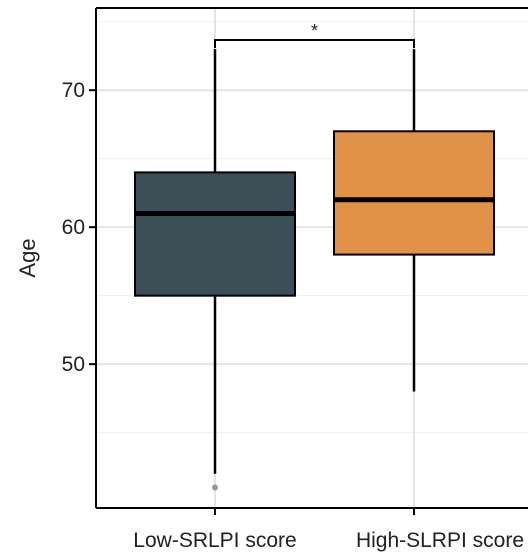 This screenshot has width=528, height=556. What do you see at coordinates (73, 227) in the screenshot?
I see `y-tick-label: 60` at bounding box center [73, 227].